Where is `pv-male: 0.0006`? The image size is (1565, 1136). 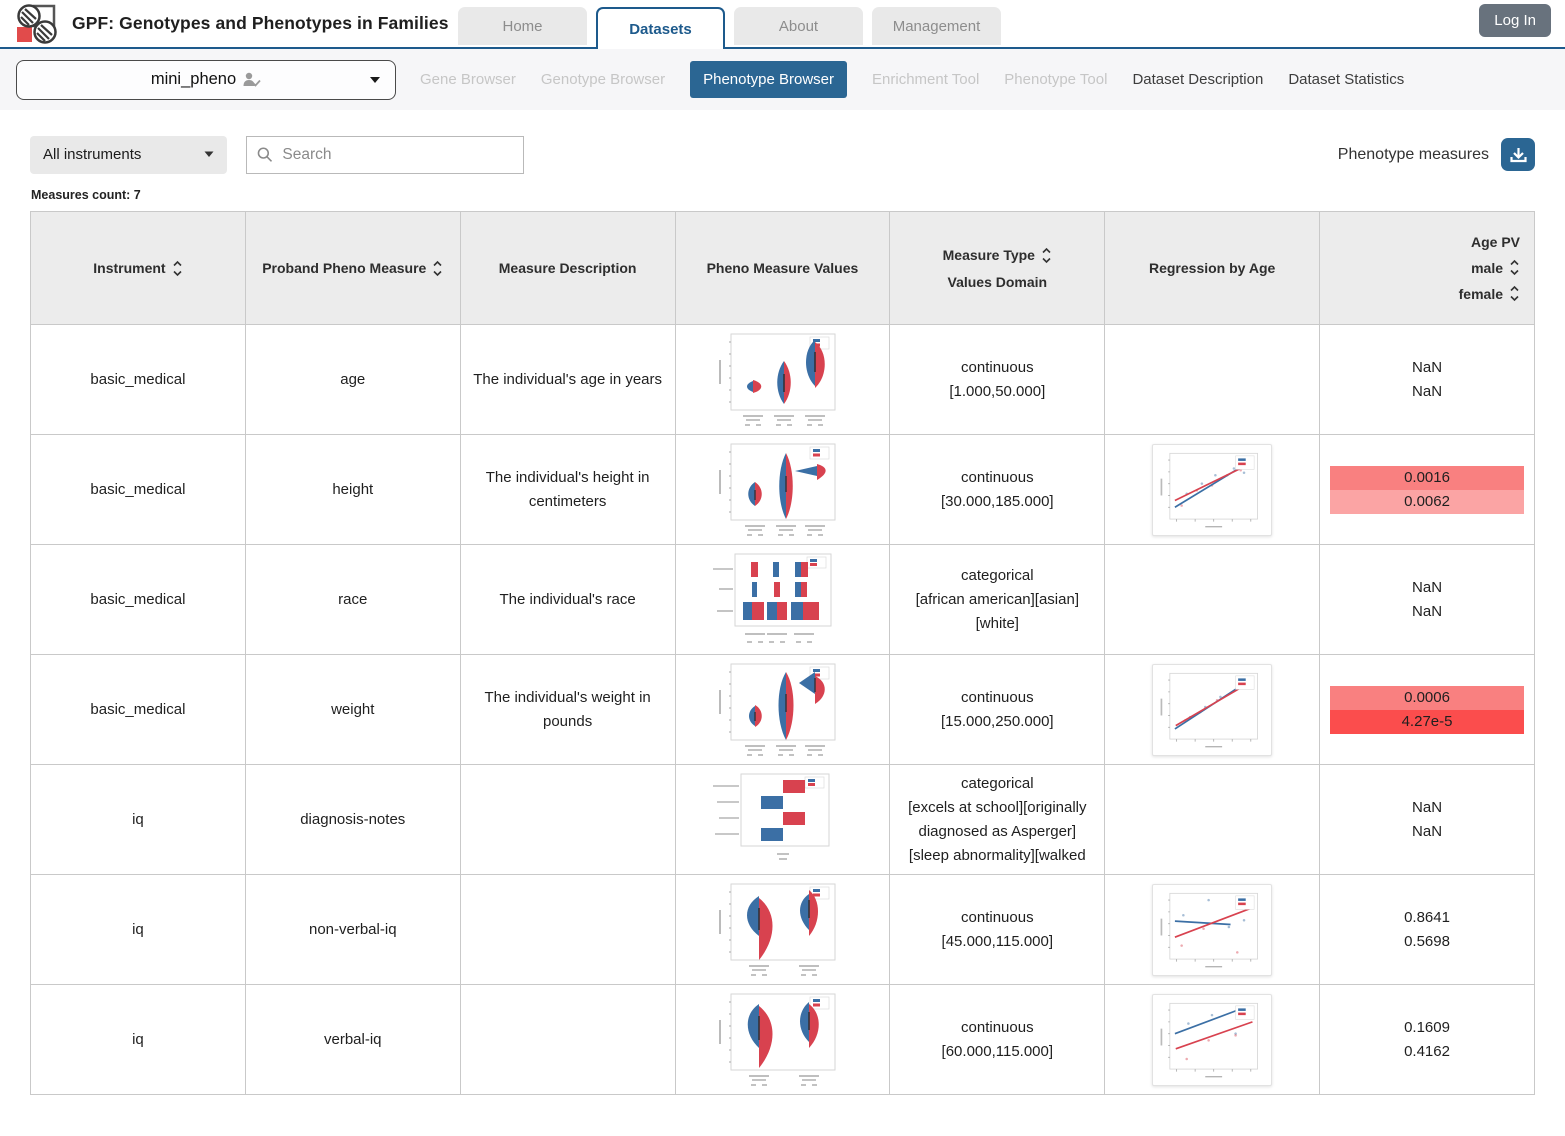 pv-male: 0.0006 is located at coordinates (1427, 697).